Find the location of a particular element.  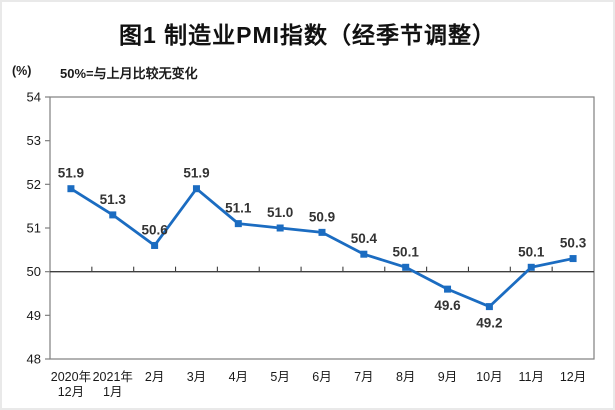

chart-title: 图1 制造业PMI指数（经季节调整） is located at coordinates (307, 35).